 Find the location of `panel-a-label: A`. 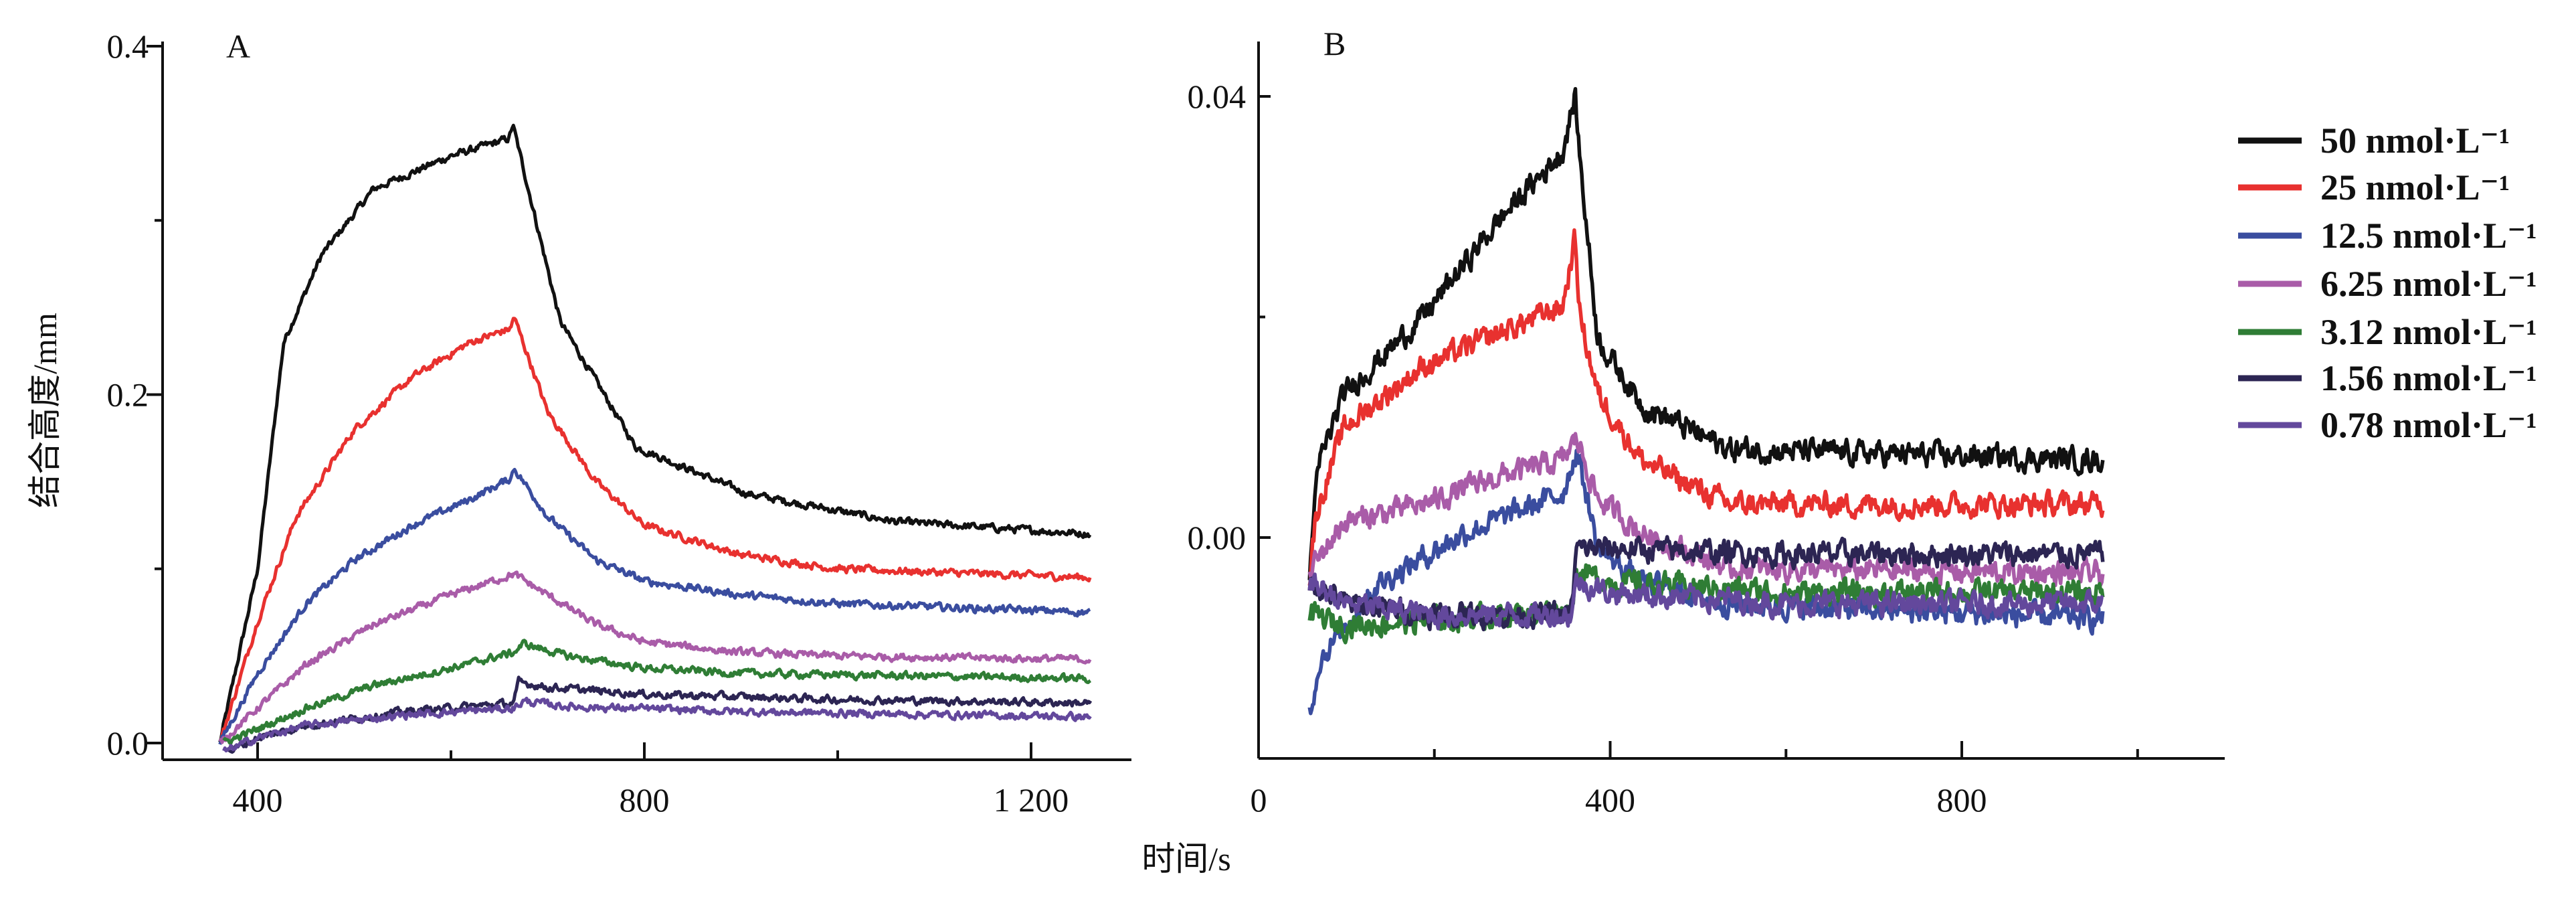

panel-a-label: A is located at coordinates (238, 46).